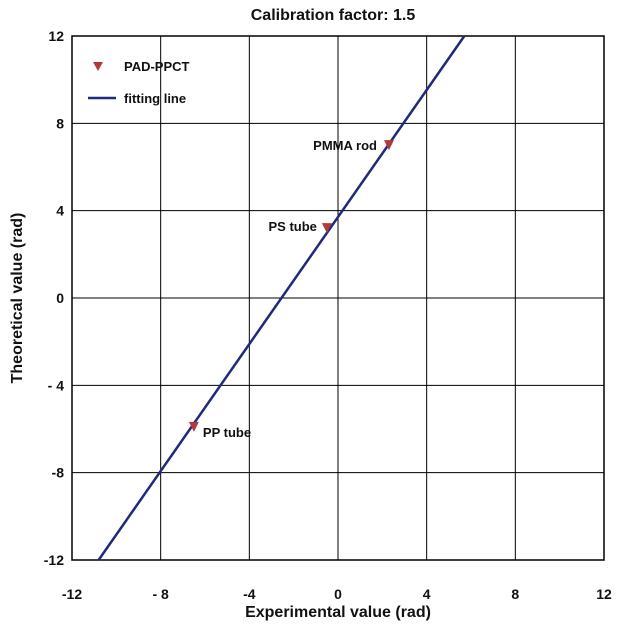 The height and width of the screenshot is (632, 625). Describe the element at coordinates (160, 594) in the screenshot. I see `x-tick-label: - 8` at that location.